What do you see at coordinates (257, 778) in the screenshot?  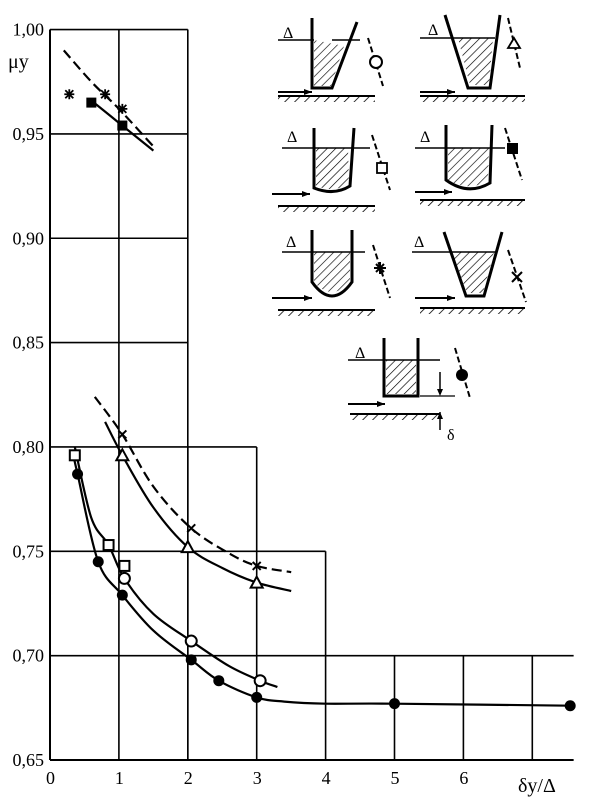 I see `x-tick-label: 3` at bounding box center [257, 778].